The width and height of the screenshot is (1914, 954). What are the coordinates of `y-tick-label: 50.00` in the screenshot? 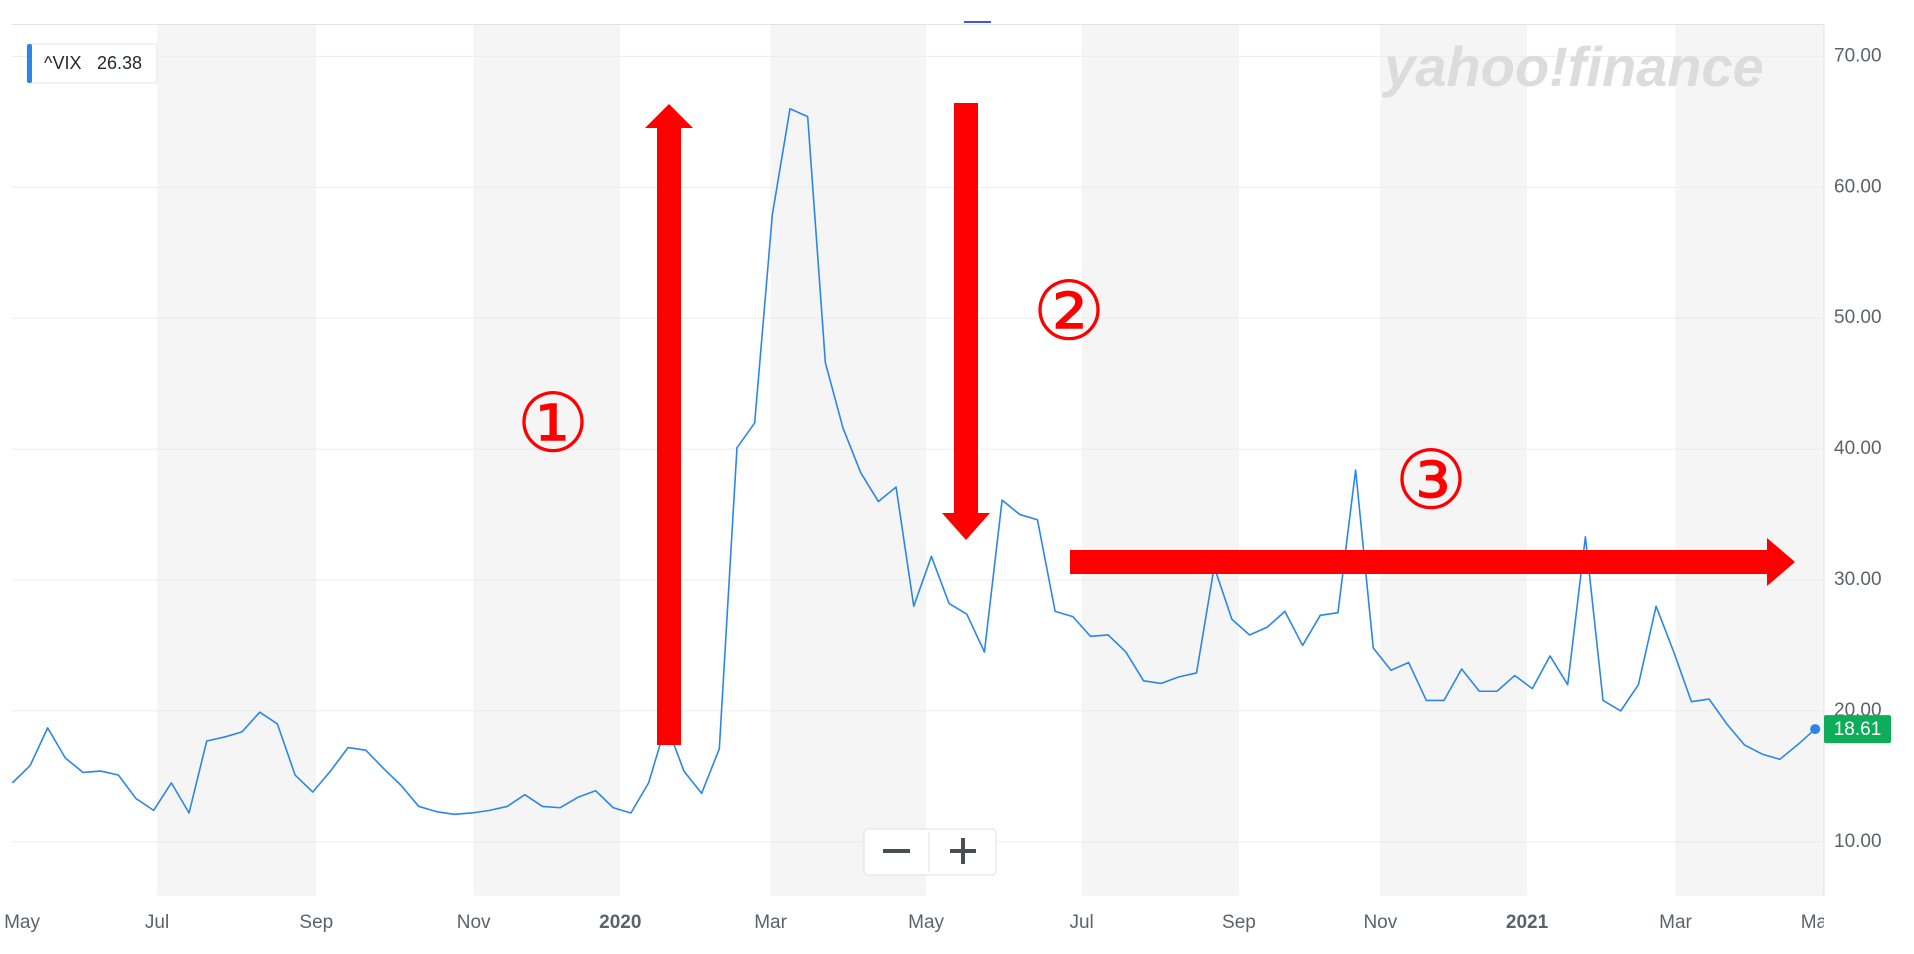 It's located at (1858, 317).